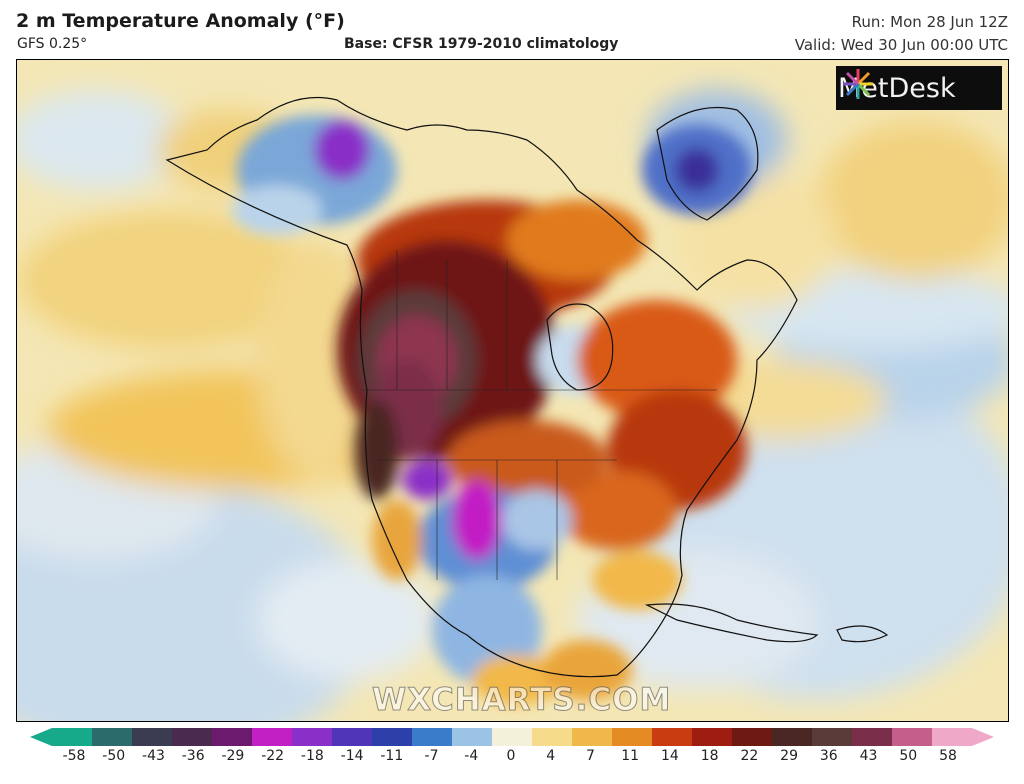 The width and height of the screenshot is (1024, 784). What do you see at coordinates (352, 756) in the screenshot?
I see `colorbar-tick-label: -14` at bounding box center [352, 756].